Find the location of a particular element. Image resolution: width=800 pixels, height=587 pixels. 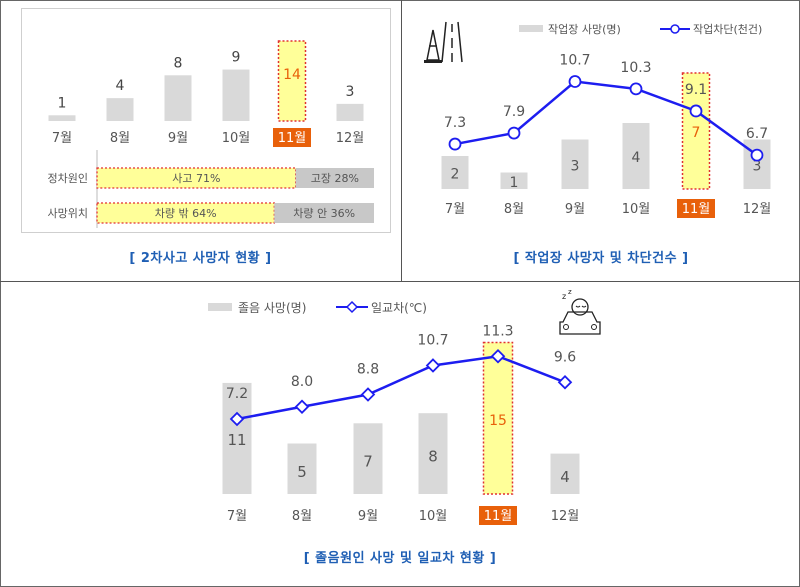

panel2-caption: [ 작업장 사망자 및 차단건수 ] is located at coordinates (601, 258).